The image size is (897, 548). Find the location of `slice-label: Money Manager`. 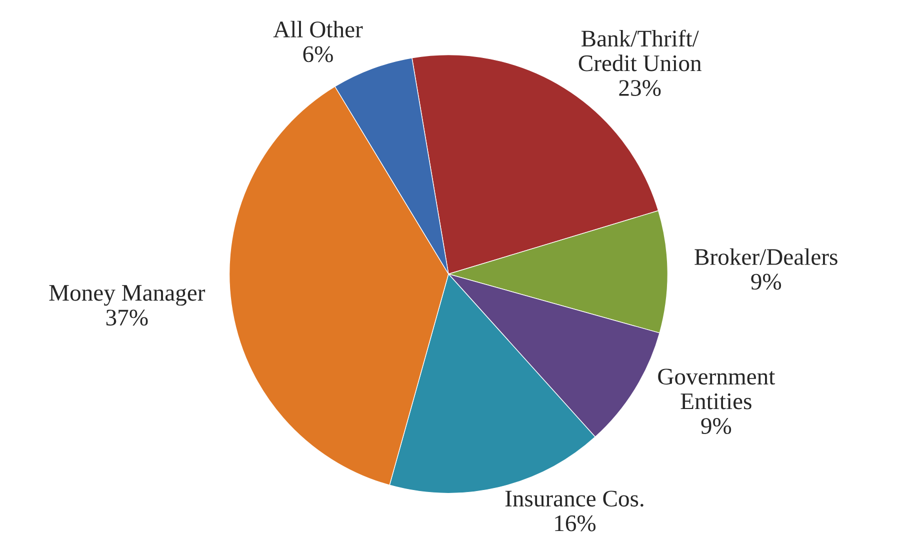

slice-label: Money Manager is located at coordinates (127, 295).